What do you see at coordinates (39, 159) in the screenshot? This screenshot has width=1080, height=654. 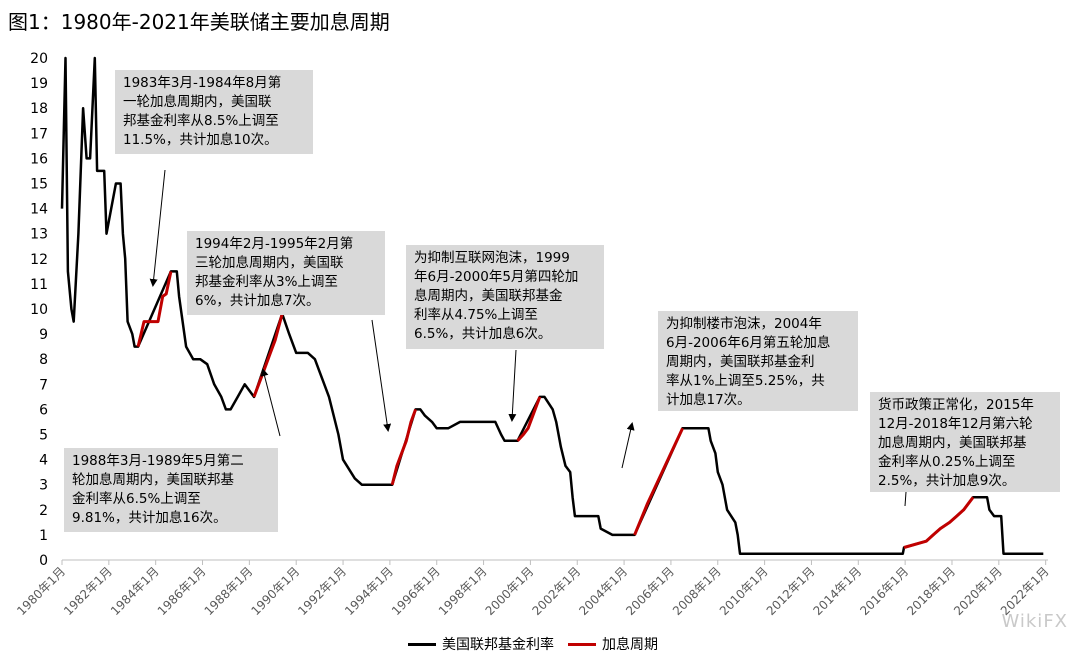 I see `y-tick-label: 16` at bounding box center [39, 159].